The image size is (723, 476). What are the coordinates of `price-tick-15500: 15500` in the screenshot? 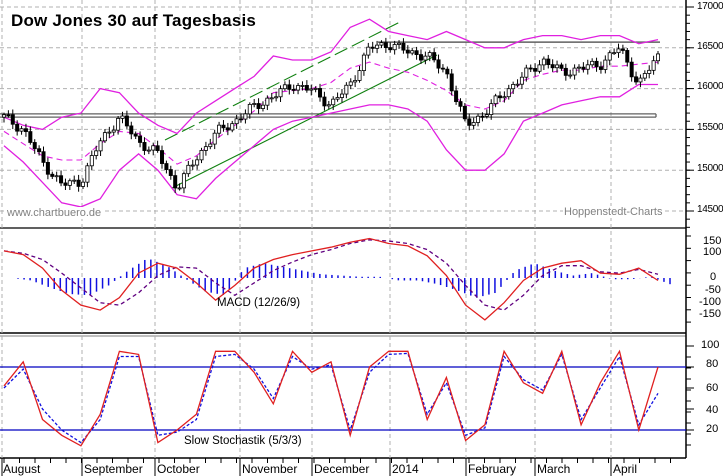 It's located at (710, 127).